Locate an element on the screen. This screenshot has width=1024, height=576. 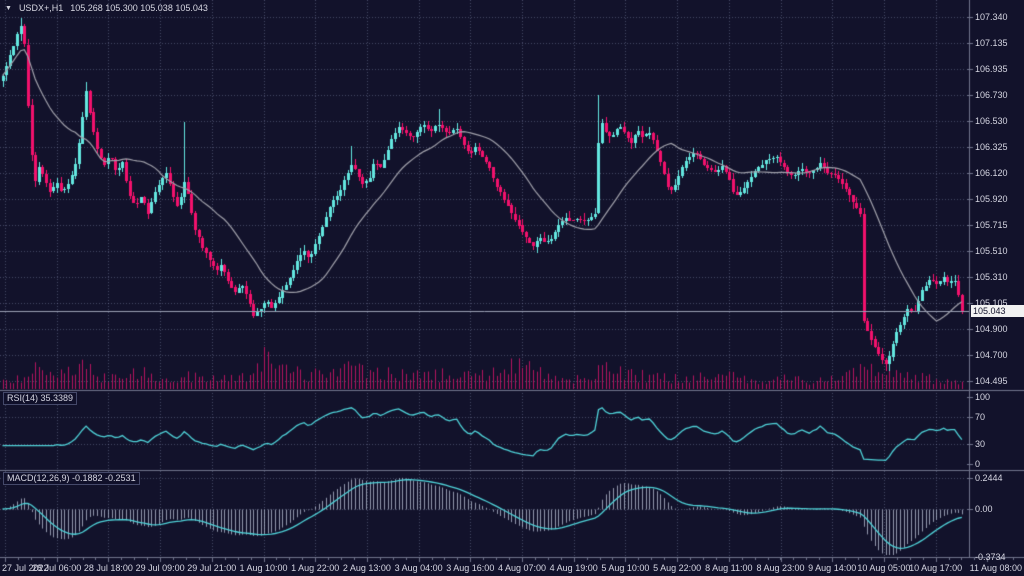
price-tick-label: 105.310 is located at coordinates (991, 276).